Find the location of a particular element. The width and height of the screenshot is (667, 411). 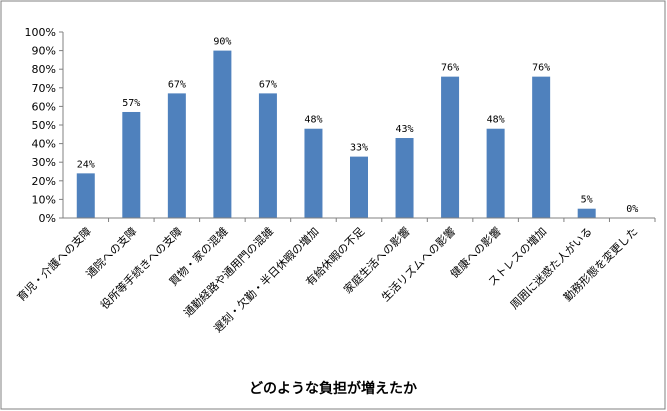

y-tick-label: 60% is located at coordinates (44, 106).